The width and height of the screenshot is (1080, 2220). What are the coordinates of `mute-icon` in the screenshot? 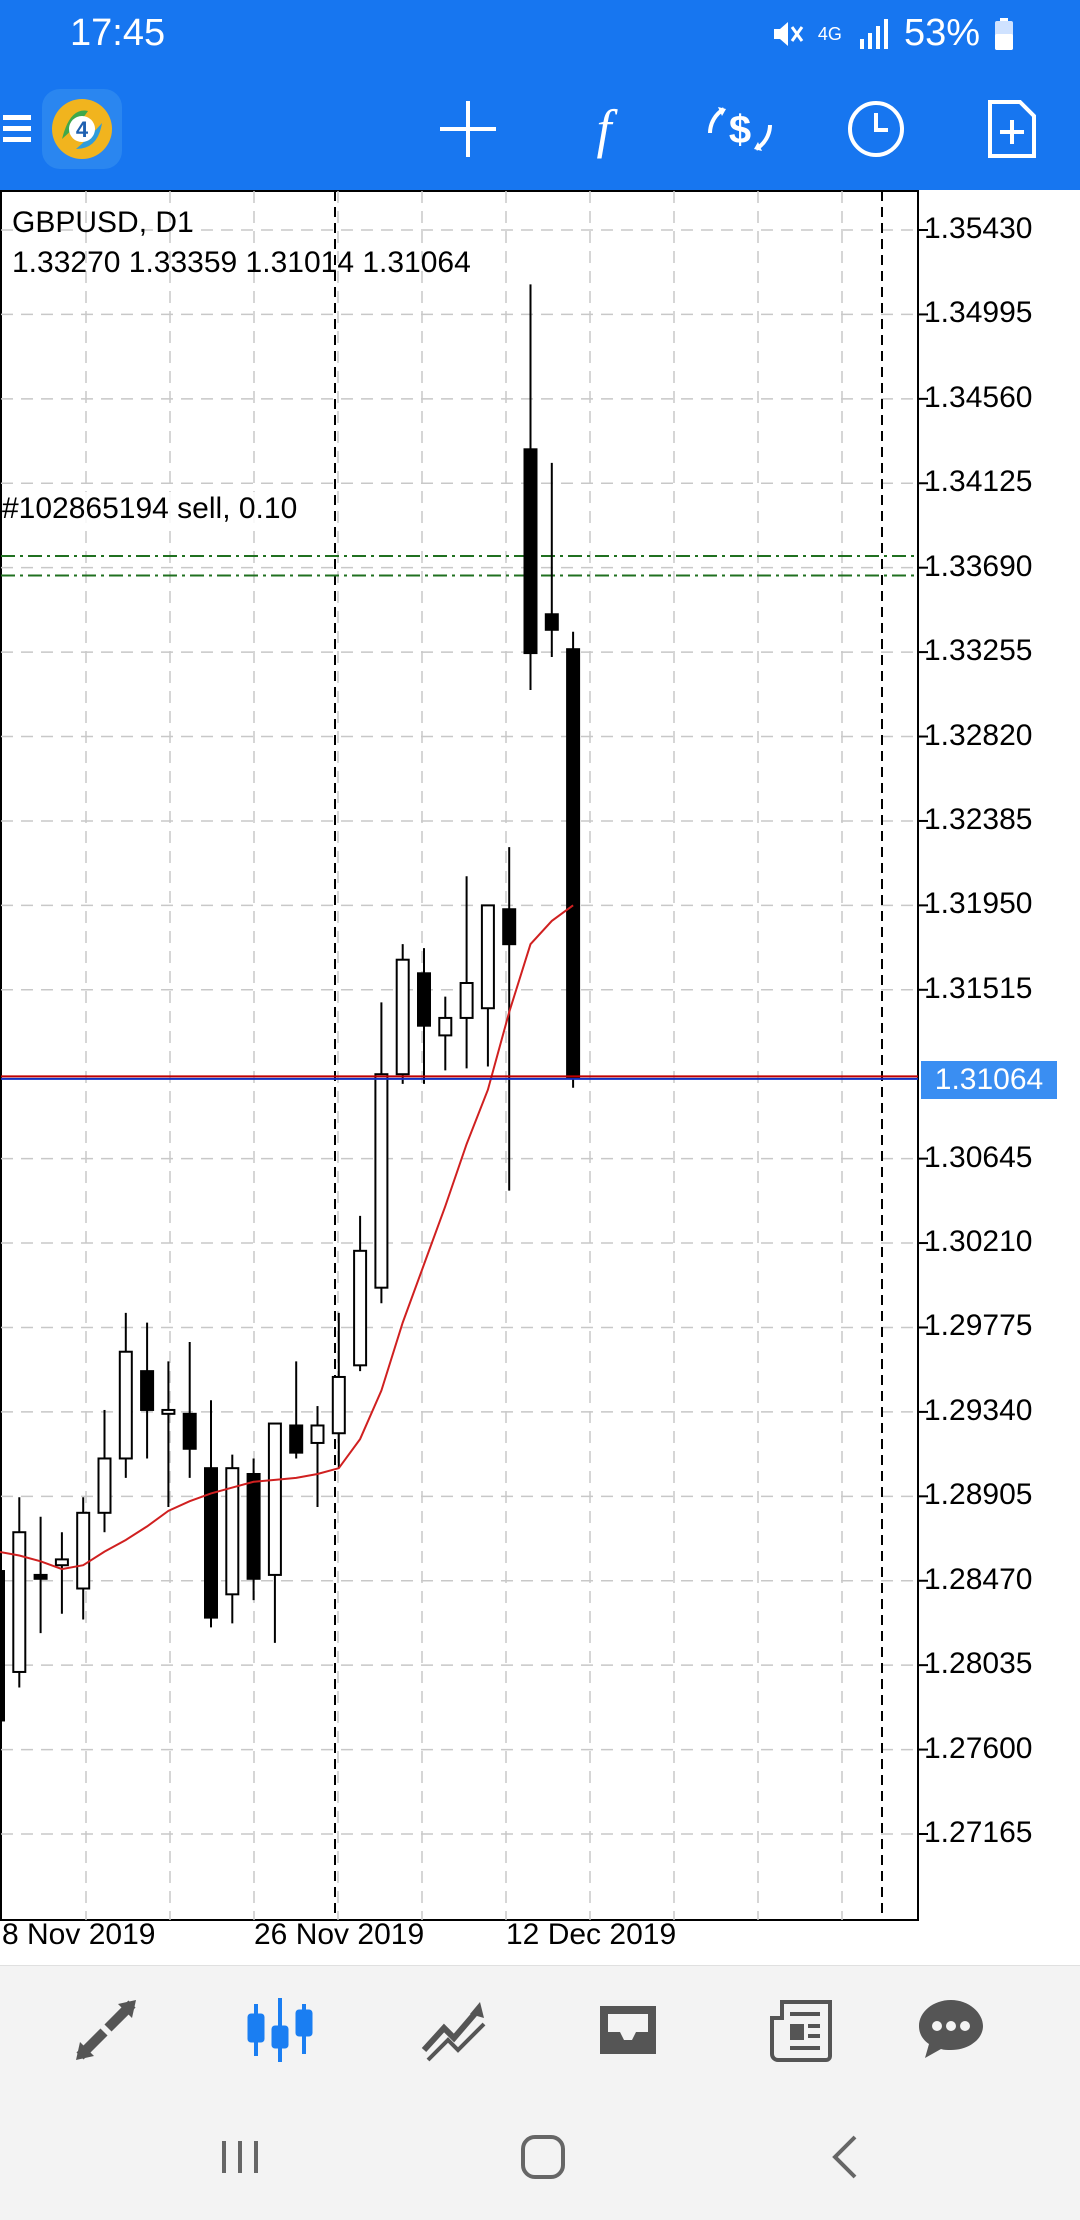 It's located at (787, 34).